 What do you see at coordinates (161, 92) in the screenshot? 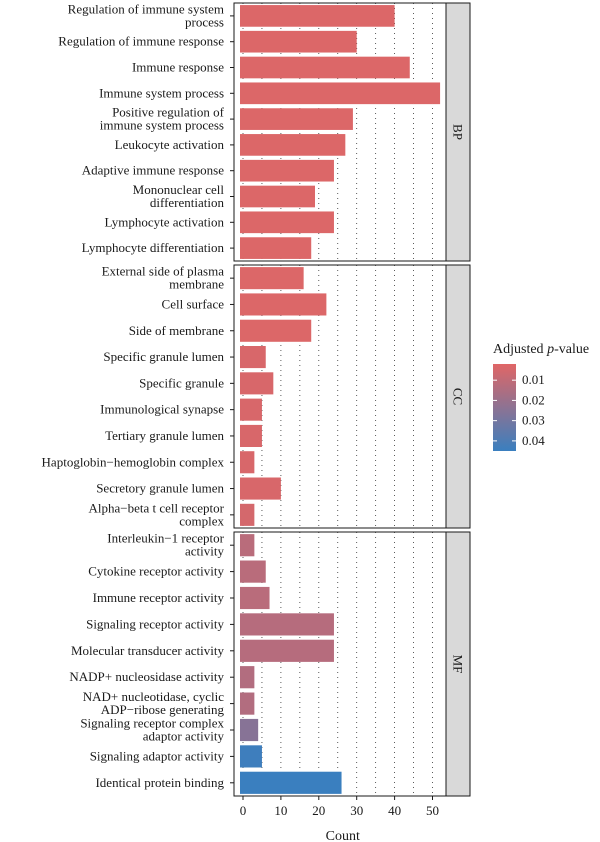
I see `category-label: Immune system process` at bounding box center [161, 92].